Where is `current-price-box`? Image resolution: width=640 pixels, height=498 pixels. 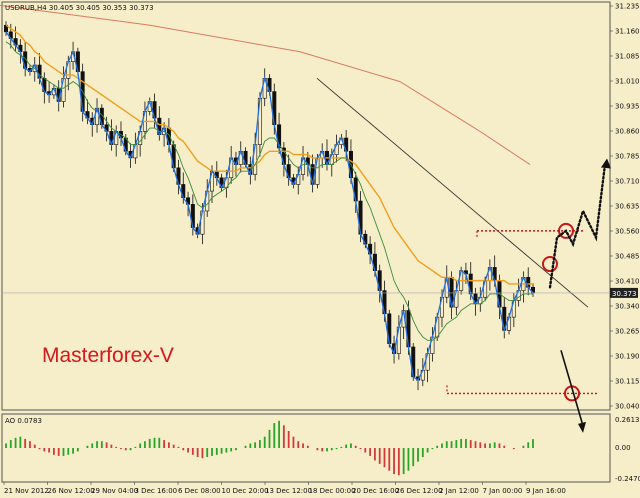 current-price-box is located at coordinates (624, 292).